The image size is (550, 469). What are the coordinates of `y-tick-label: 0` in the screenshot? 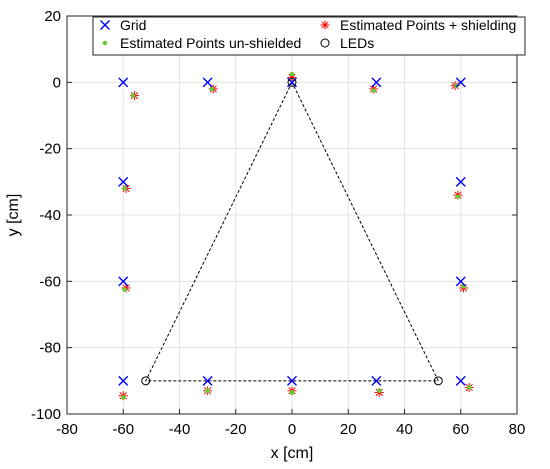 It's located at (57, 82).